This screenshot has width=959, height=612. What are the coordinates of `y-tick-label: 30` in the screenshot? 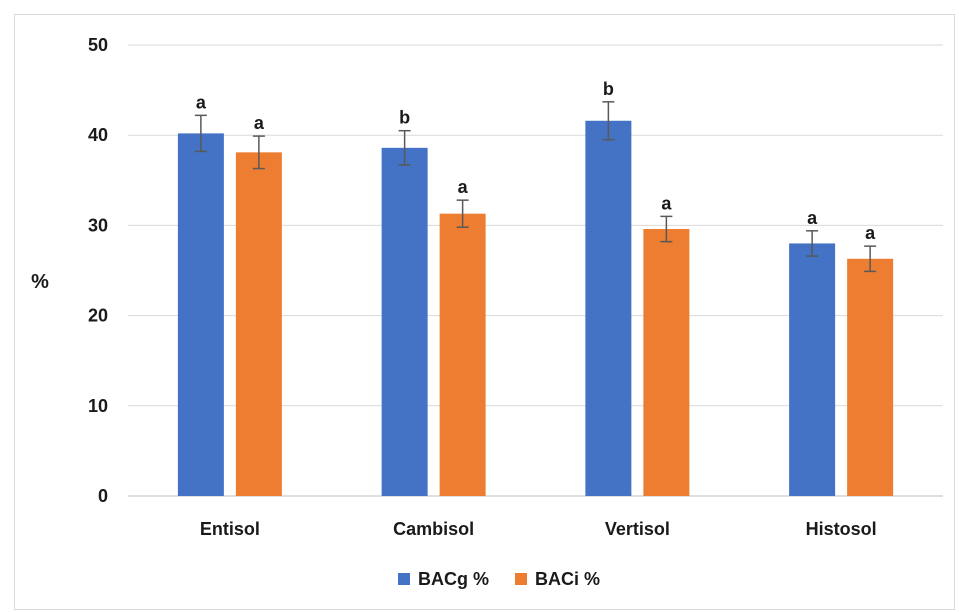 It's located at (98, 225).